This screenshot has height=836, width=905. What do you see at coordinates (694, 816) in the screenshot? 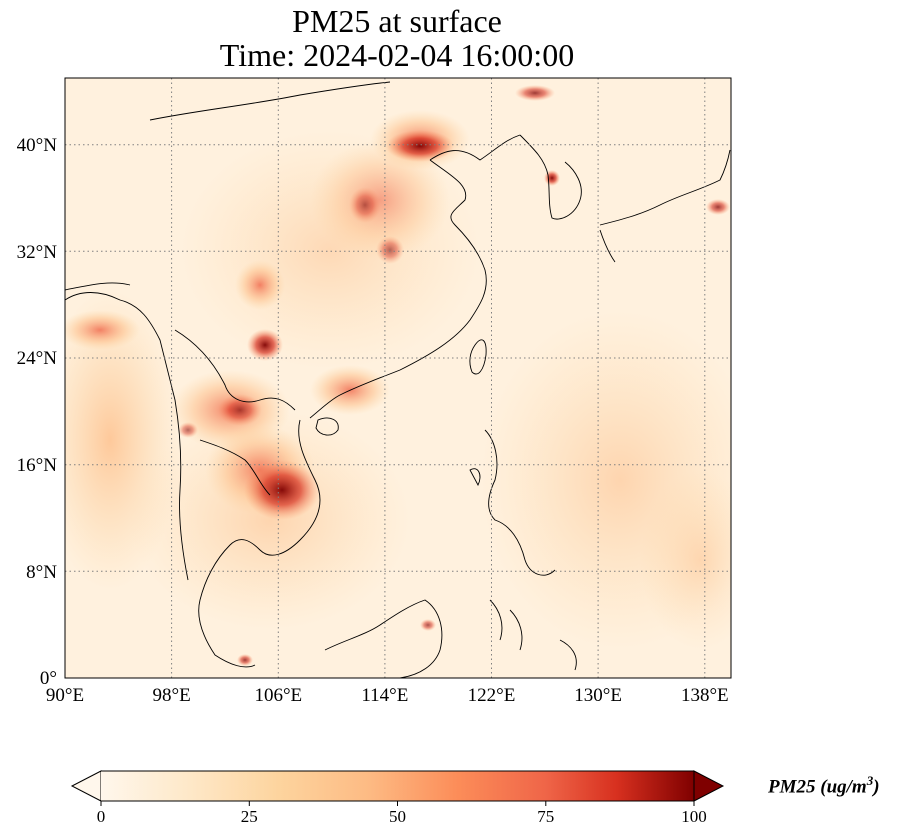
I see `colorbar-tick: 100` at bounding box center [694, 816].